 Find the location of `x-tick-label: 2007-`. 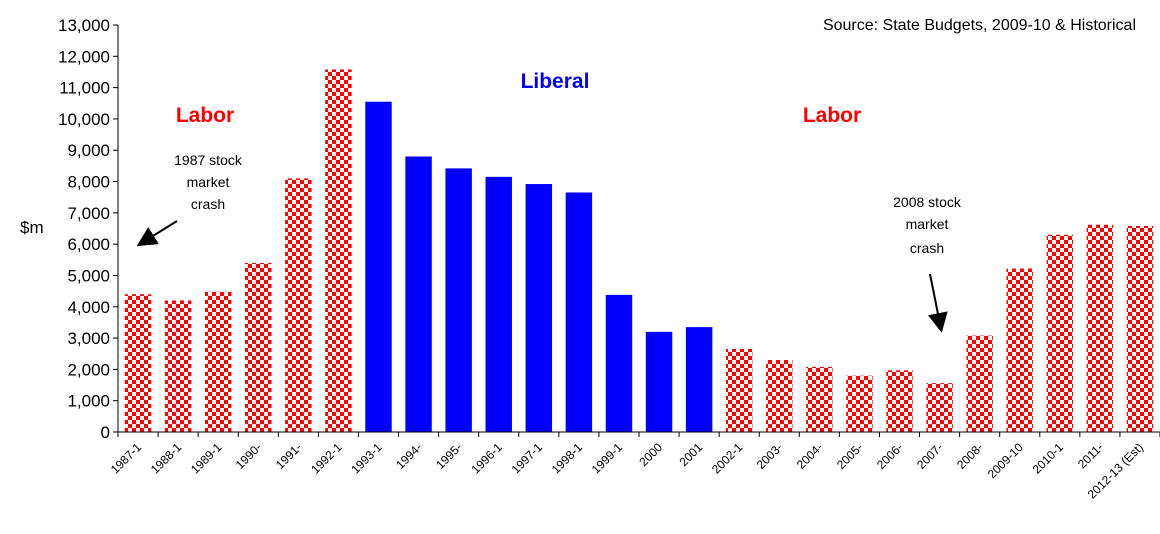

x-tick-label: 2007- is located at coordinates (930, 456).